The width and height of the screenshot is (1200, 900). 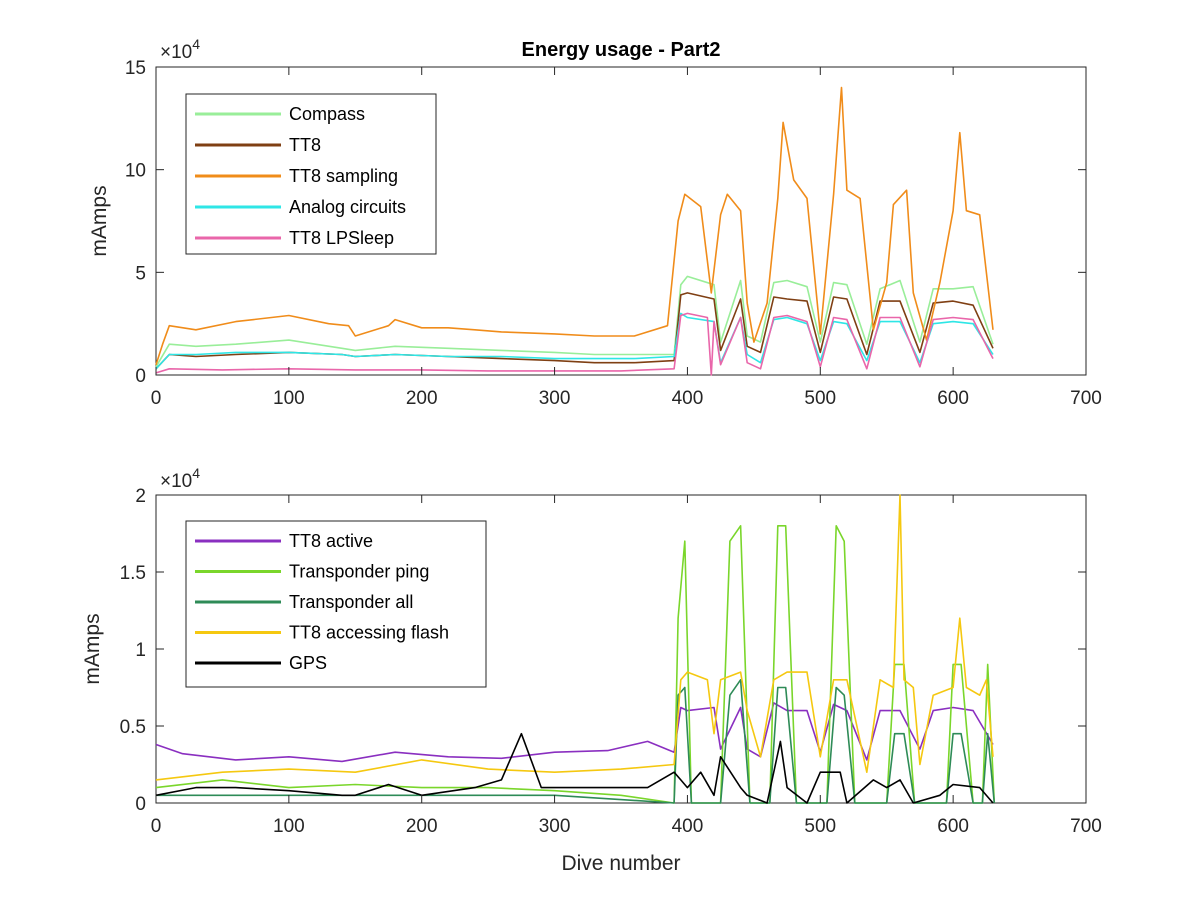 I want to click on bottom-x-tick-label: 400, so click(x=688, y=826).